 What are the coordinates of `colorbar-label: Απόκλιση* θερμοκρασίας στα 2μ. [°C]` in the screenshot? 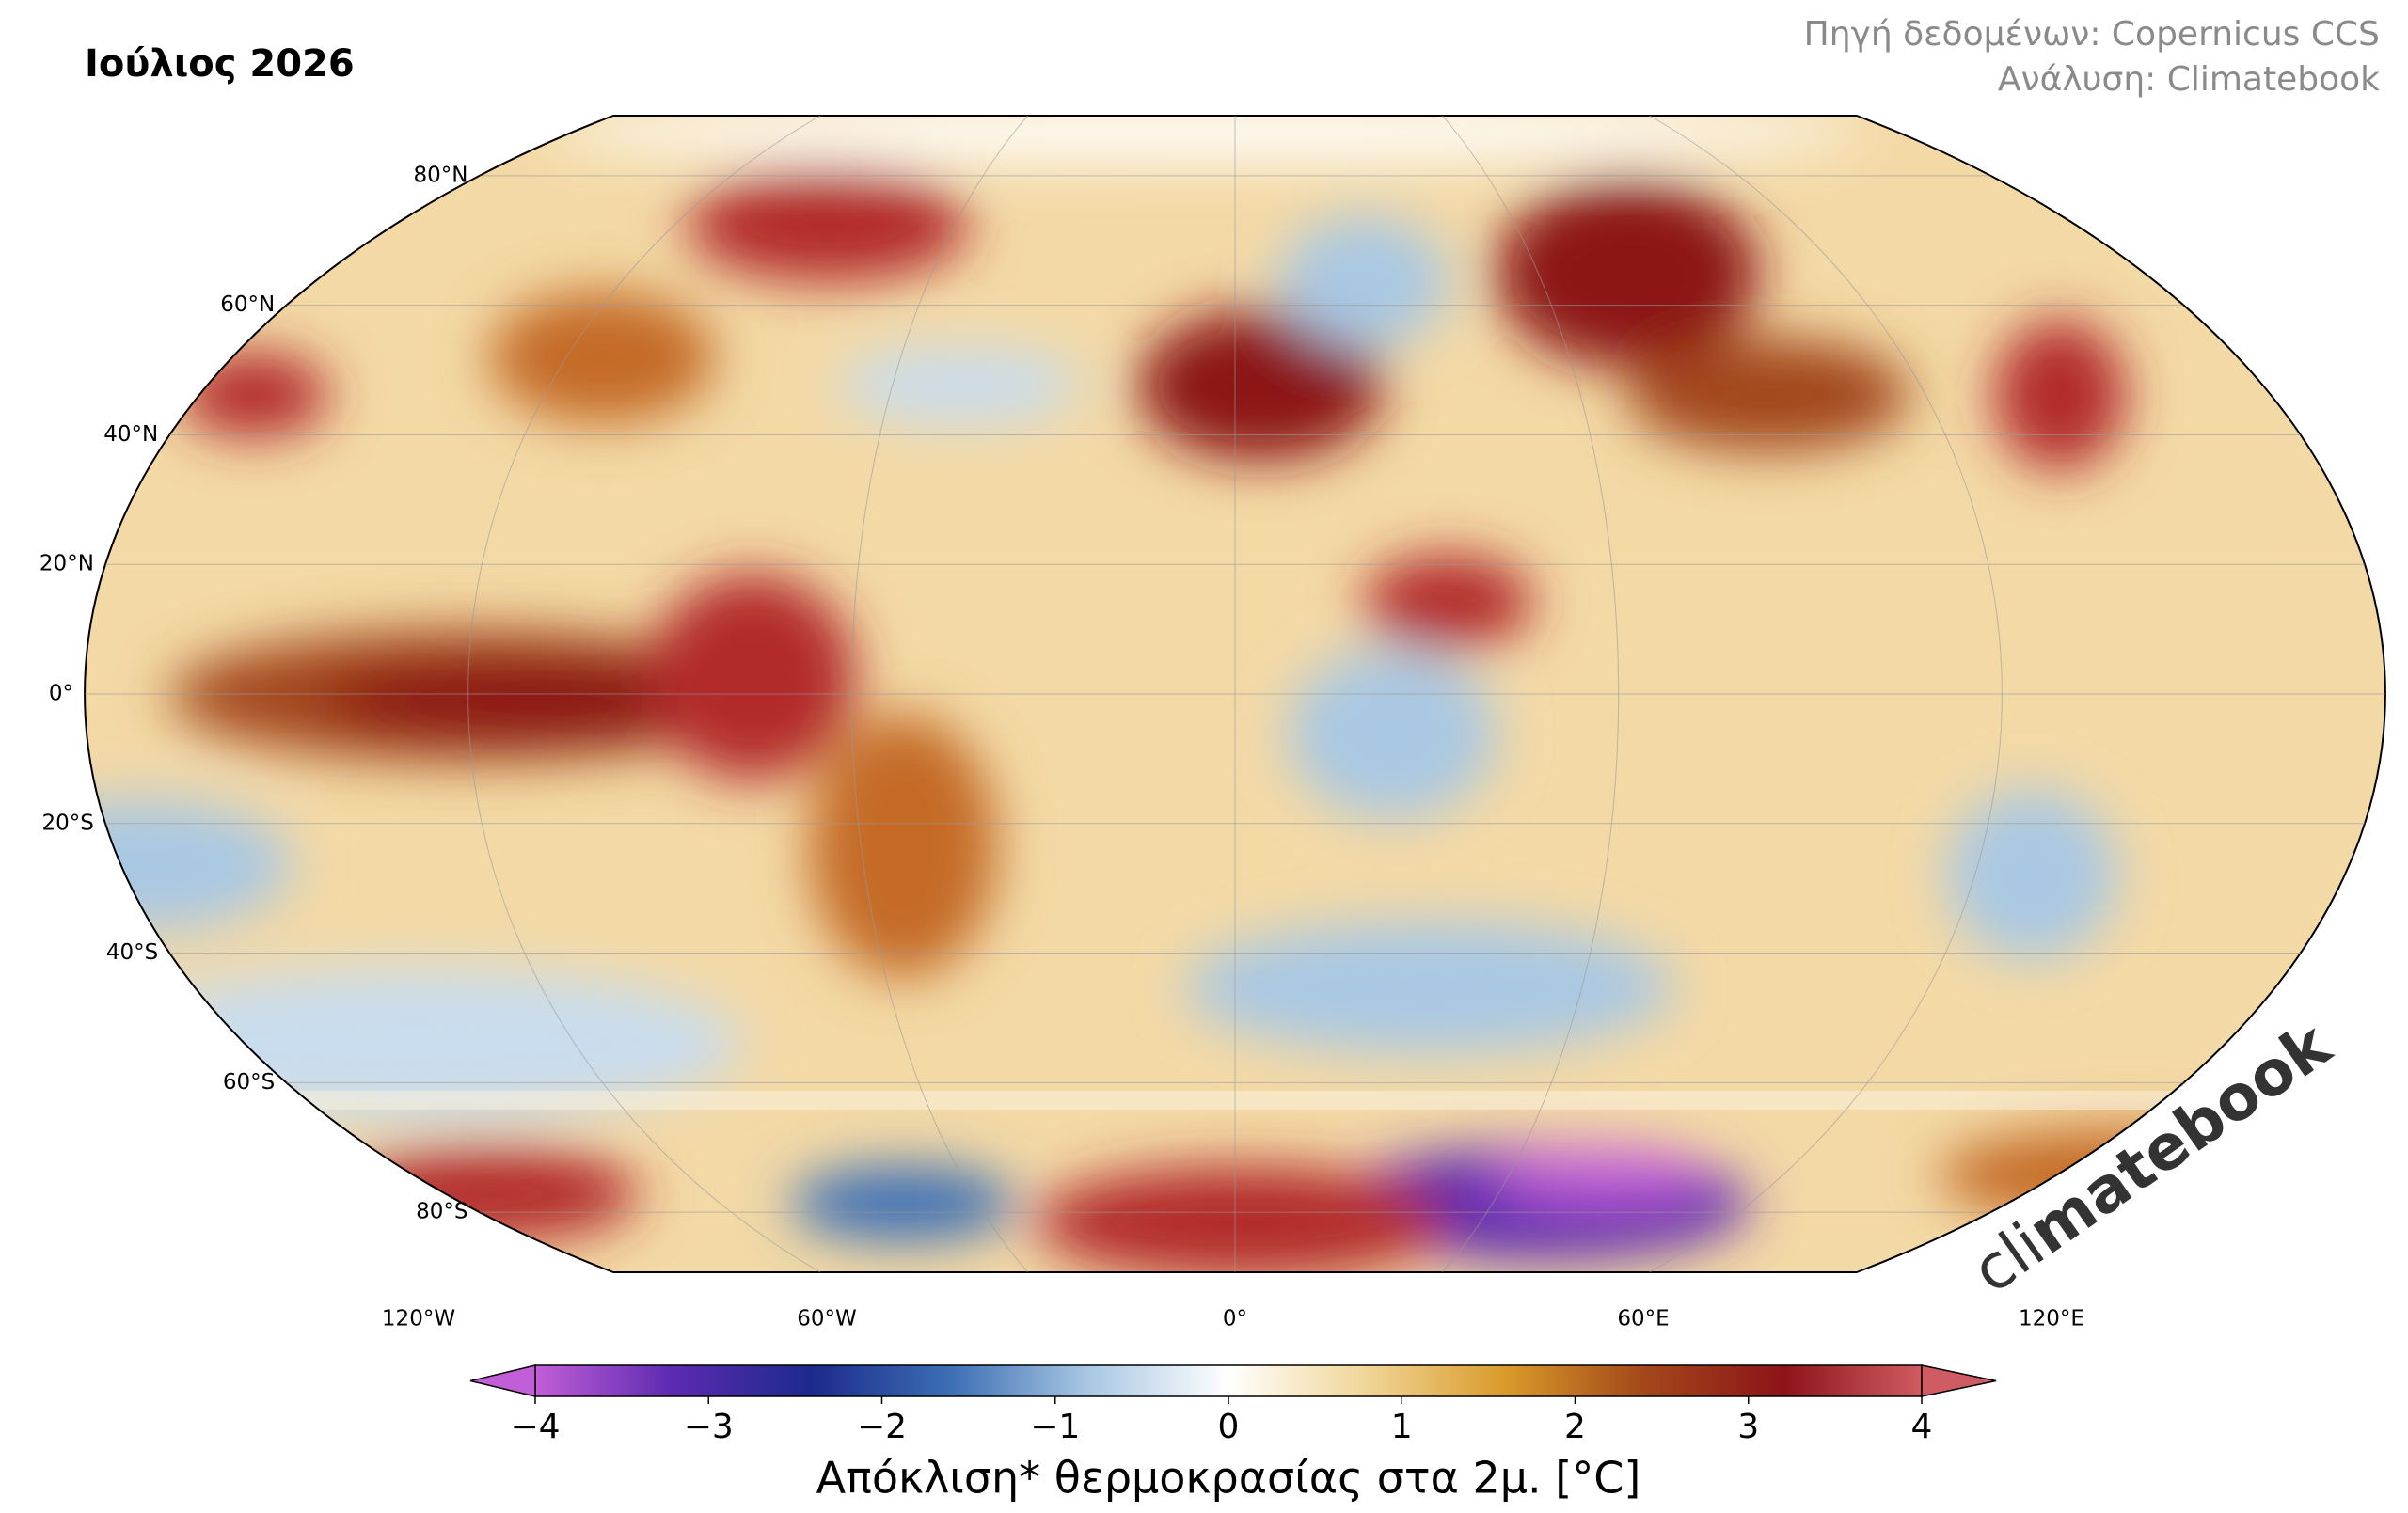 It's located at (1228, 1478).